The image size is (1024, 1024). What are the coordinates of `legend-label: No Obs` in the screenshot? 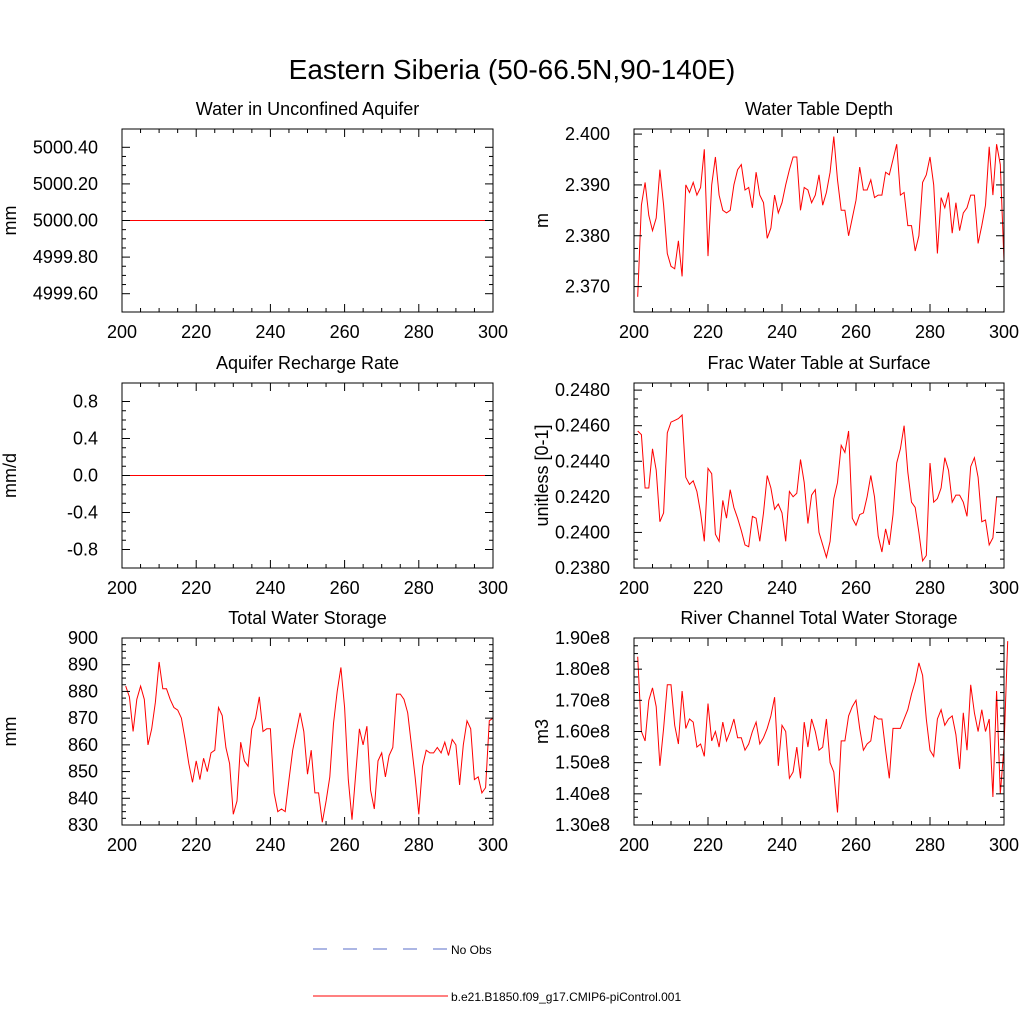 It's located at (471, 950).